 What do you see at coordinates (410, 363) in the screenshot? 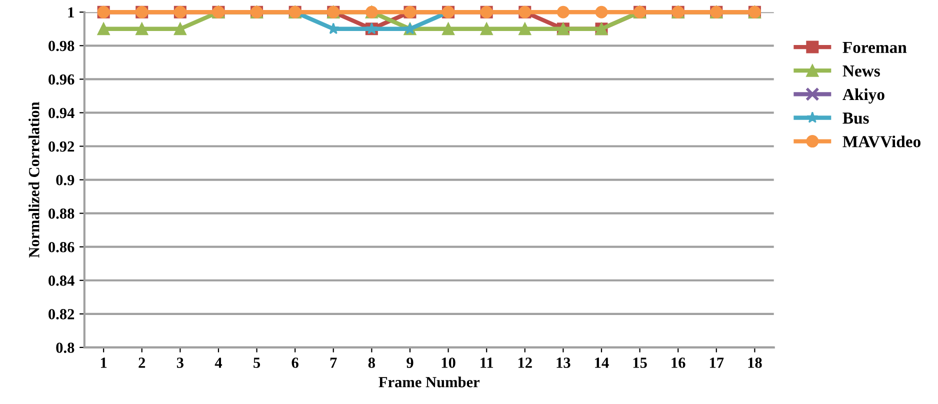
I see `x-tick-label: 9` at bounding box center [410, 363].